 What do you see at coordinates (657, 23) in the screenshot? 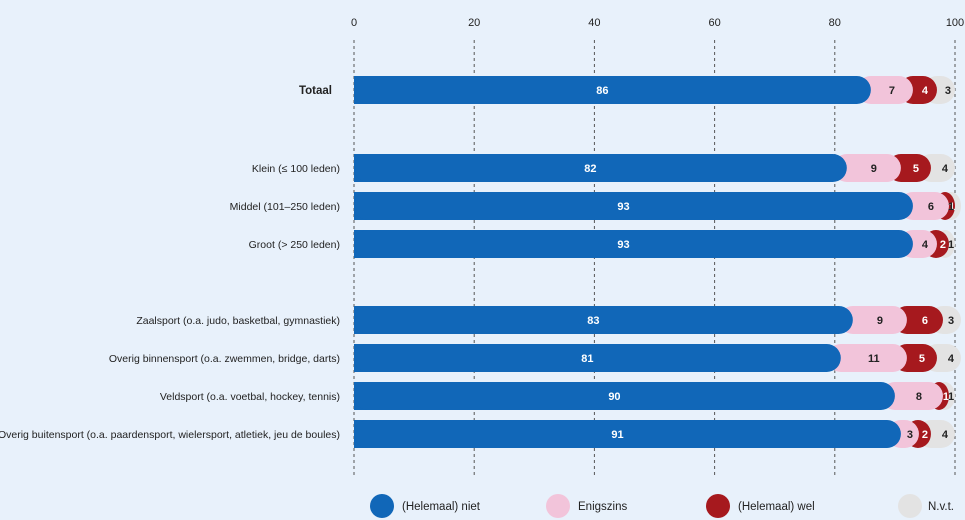
I see `x-axis-ticks: 0 20 40 60 80 100` at bounding box center [657, 23].